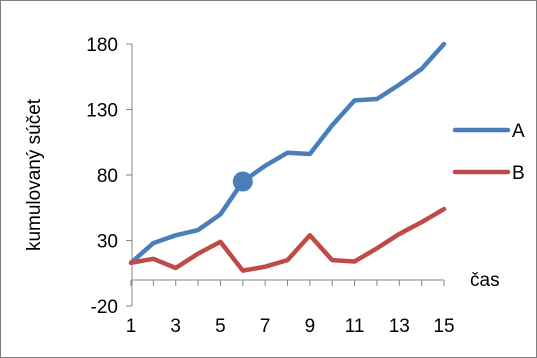 The image size is (537, 358). I want to click on y-axis-label: kumulovaný súčet, so click(34, 174).